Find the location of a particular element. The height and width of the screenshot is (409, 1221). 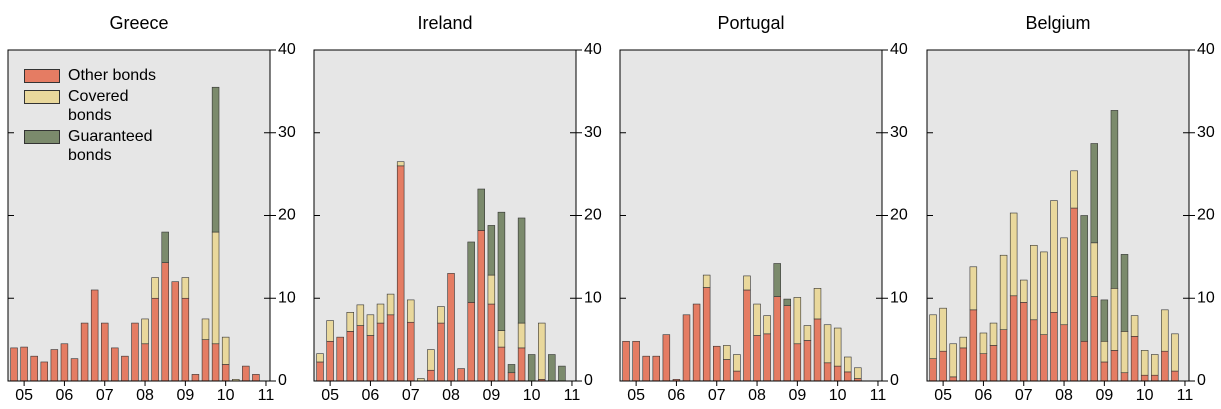

legend-item: Covered bonds is located at coordinates (99, 106).